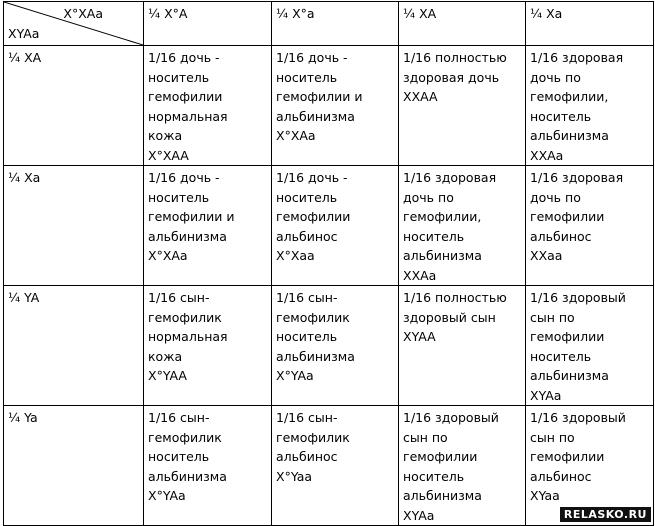  Describe the element at coordinates (73, 225) in the screenshot. I see `row-header: ¼ Xa` at that location.